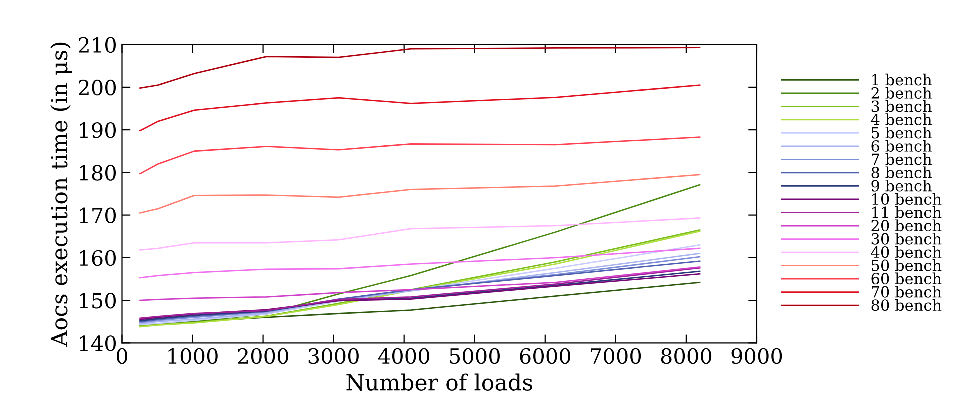 This screenshot has height=419, width=978. I want to click on x-tick-label: 7000, so click(616, 356).